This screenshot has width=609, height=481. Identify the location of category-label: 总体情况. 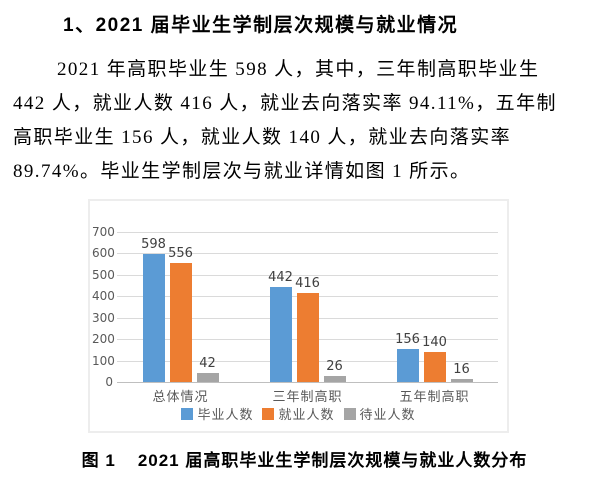
(180, 397).